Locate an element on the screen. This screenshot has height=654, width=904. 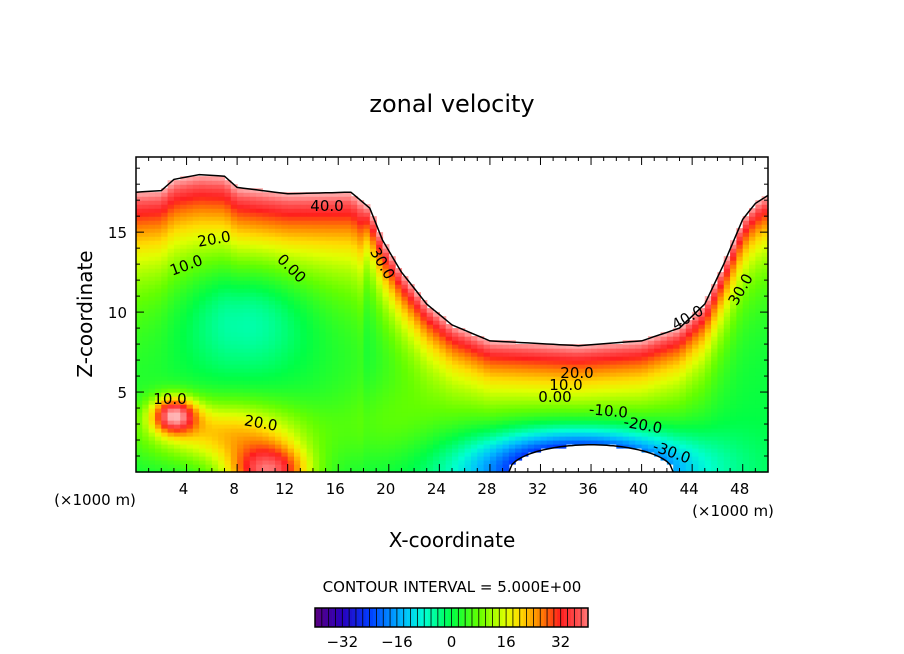
chart-title: zonal velocity is located at coordinates (451, 104).